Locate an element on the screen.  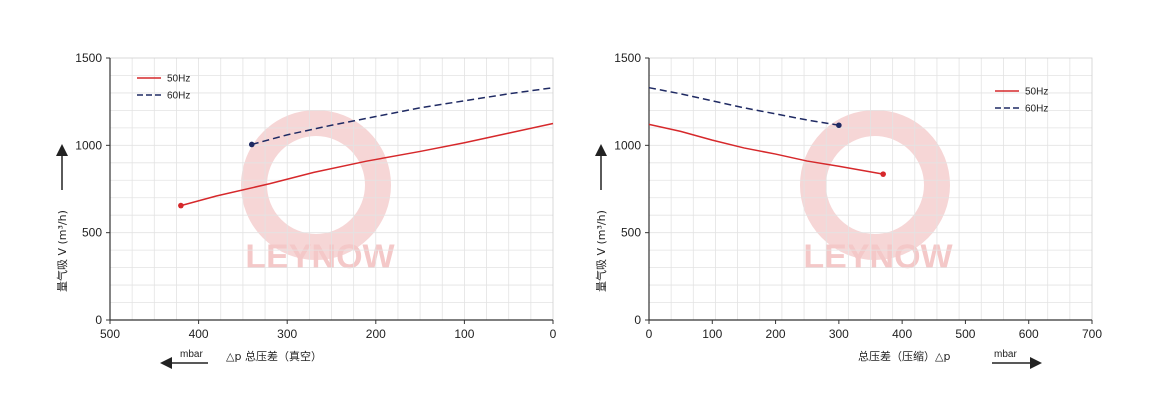
x-tick-label: 600 is located at coordinates (1029, 334).